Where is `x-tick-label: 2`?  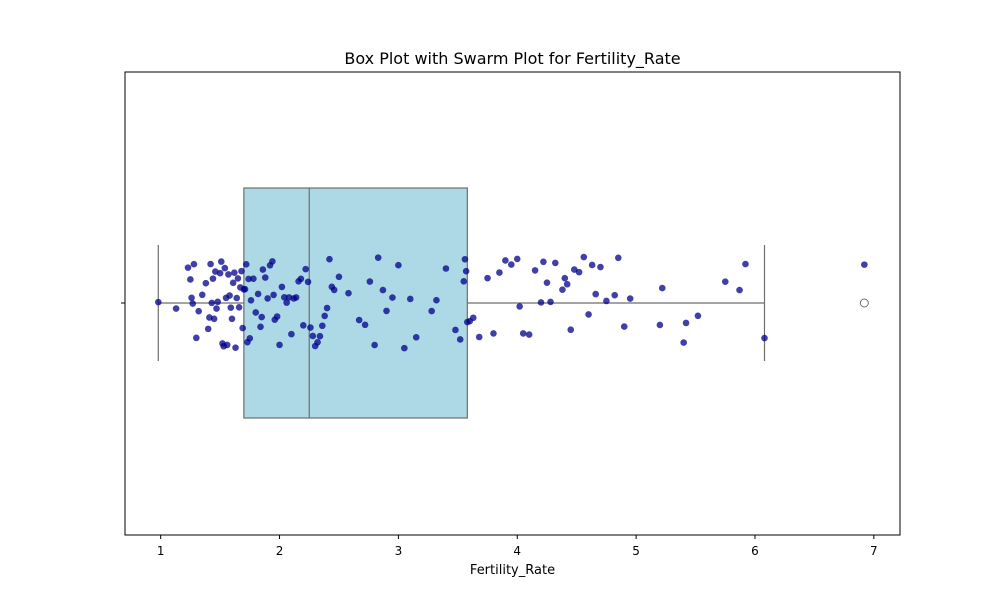
x-tick-label: 2 is located at coordinates (280, 551).